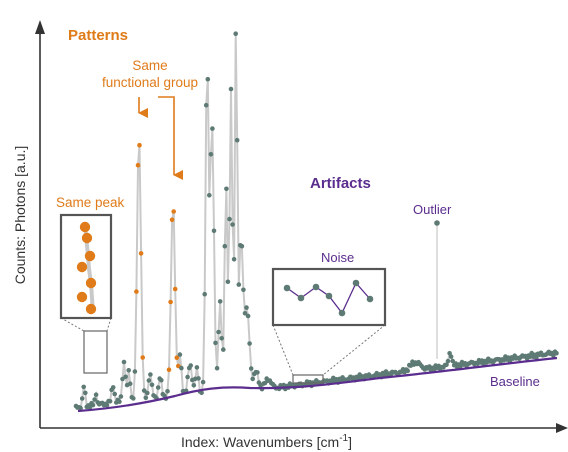  Describe the element at coordinates (109, 324) in the screenshot. I see `same-peak-connector-right` at that location.